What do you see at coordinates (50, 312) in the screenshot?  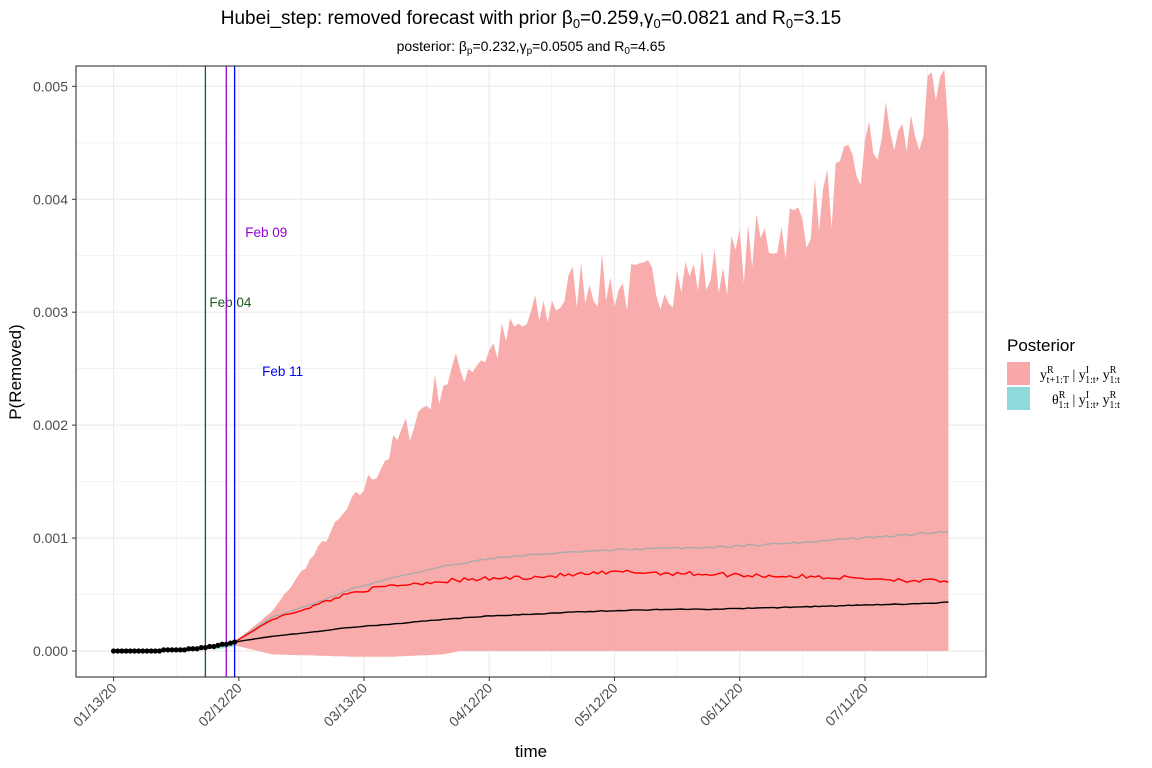 I see `y-tick-label: 0.003` at bounding box center [50, 312].